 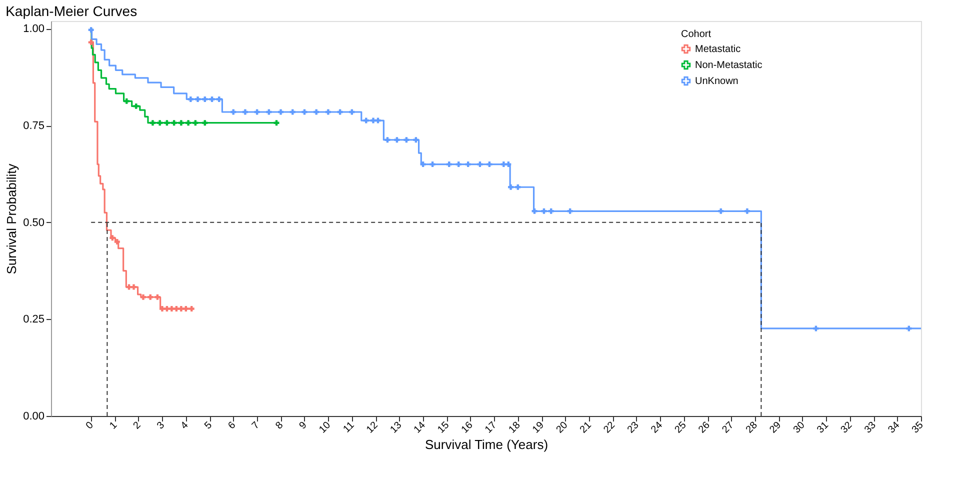 I want to click on x-tick-label: 33, so click(x=870, y=428).